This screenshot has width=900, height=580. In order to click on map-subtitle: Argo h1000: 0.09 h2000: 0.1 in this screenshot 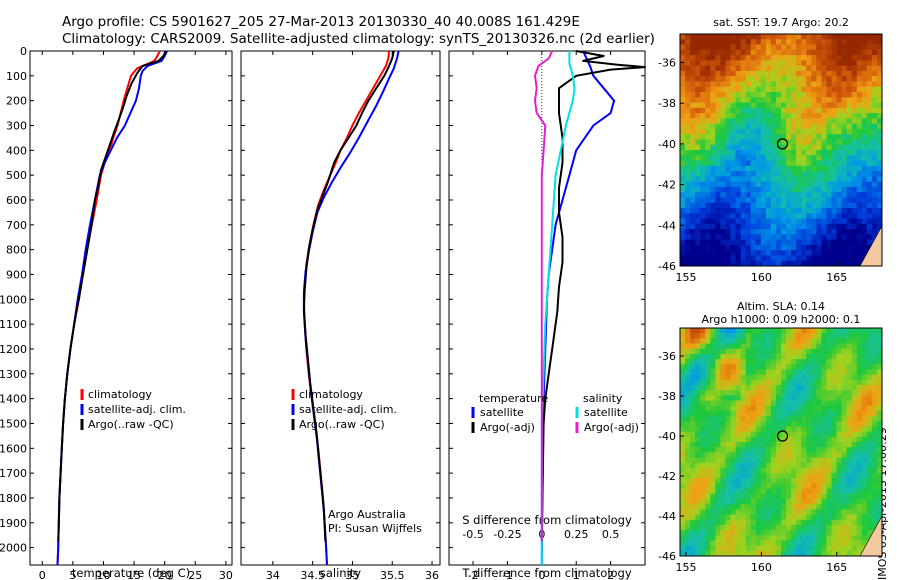, I will do `click(781, 319)`.